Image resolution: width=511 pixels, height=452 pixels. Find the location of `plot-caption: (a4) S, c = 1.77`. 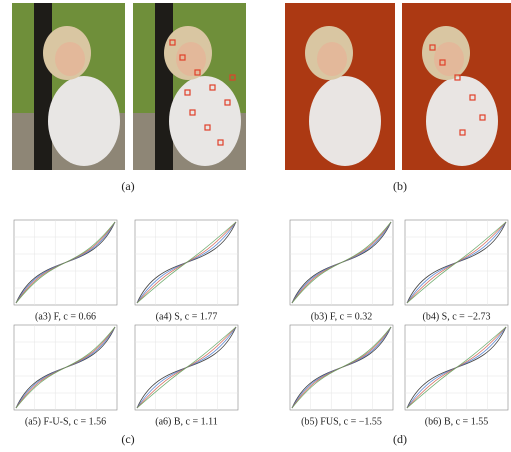

plot-caption: (a4) S, c = 1.77 is located at coordinates (187, 316).